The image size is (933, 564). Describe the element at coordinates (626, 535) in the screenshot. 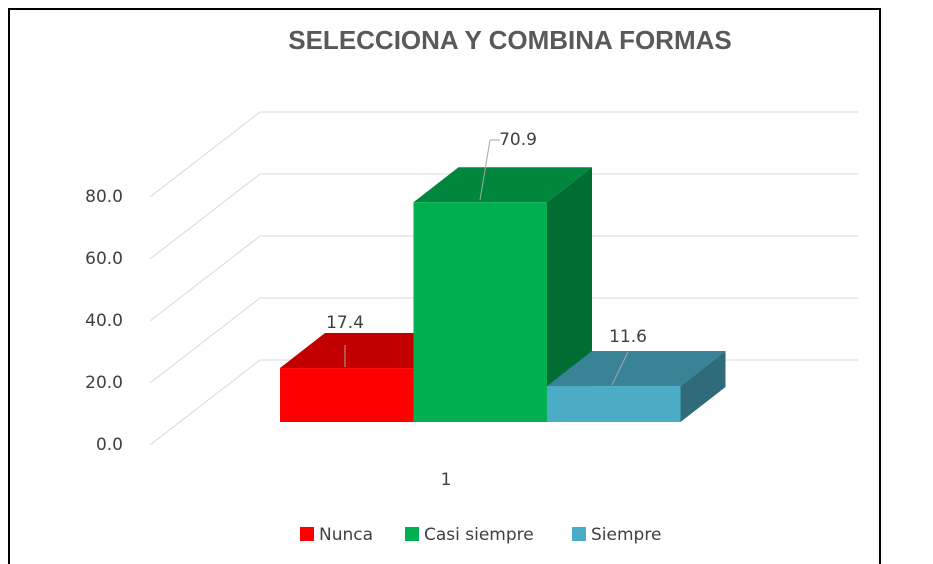

I see `legend-label: Siempre` at that location.